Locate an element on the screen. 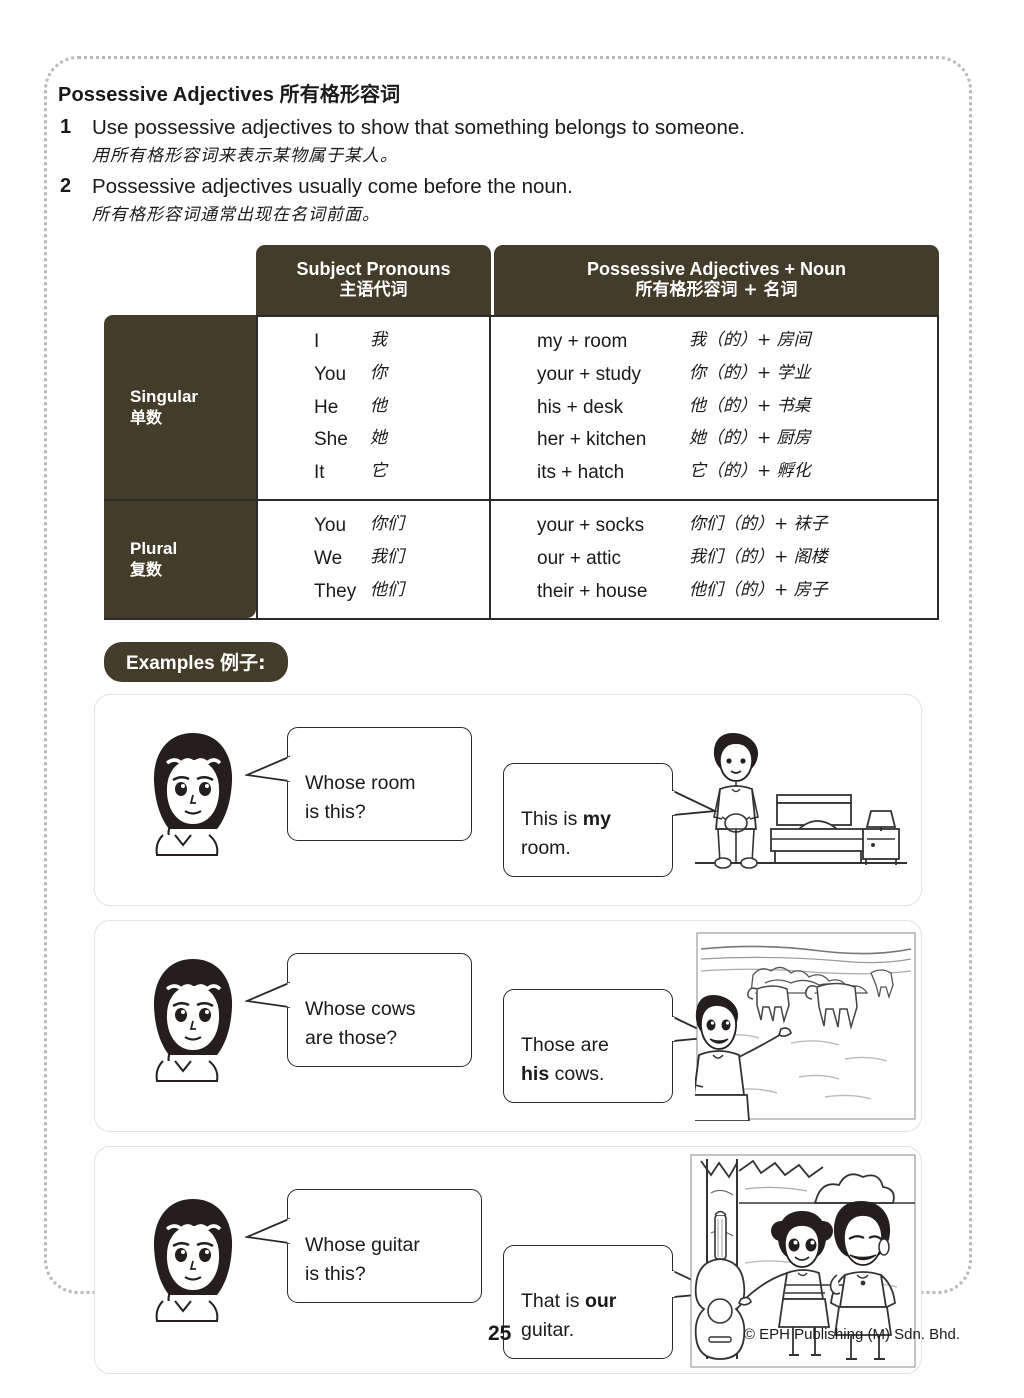 The image size is (1024, 1398). copyright-notice: © EPH Publishing (M) Sdn. Bhd. is located at coordinates (851, 1334).